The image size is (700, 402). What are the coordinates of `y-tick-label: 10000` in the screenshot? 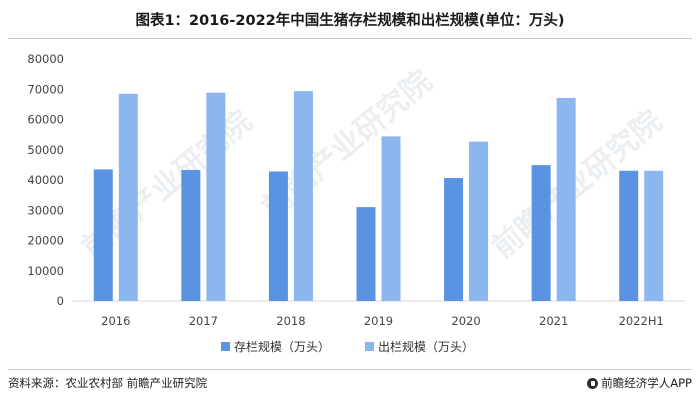 It's located at (45, 271).